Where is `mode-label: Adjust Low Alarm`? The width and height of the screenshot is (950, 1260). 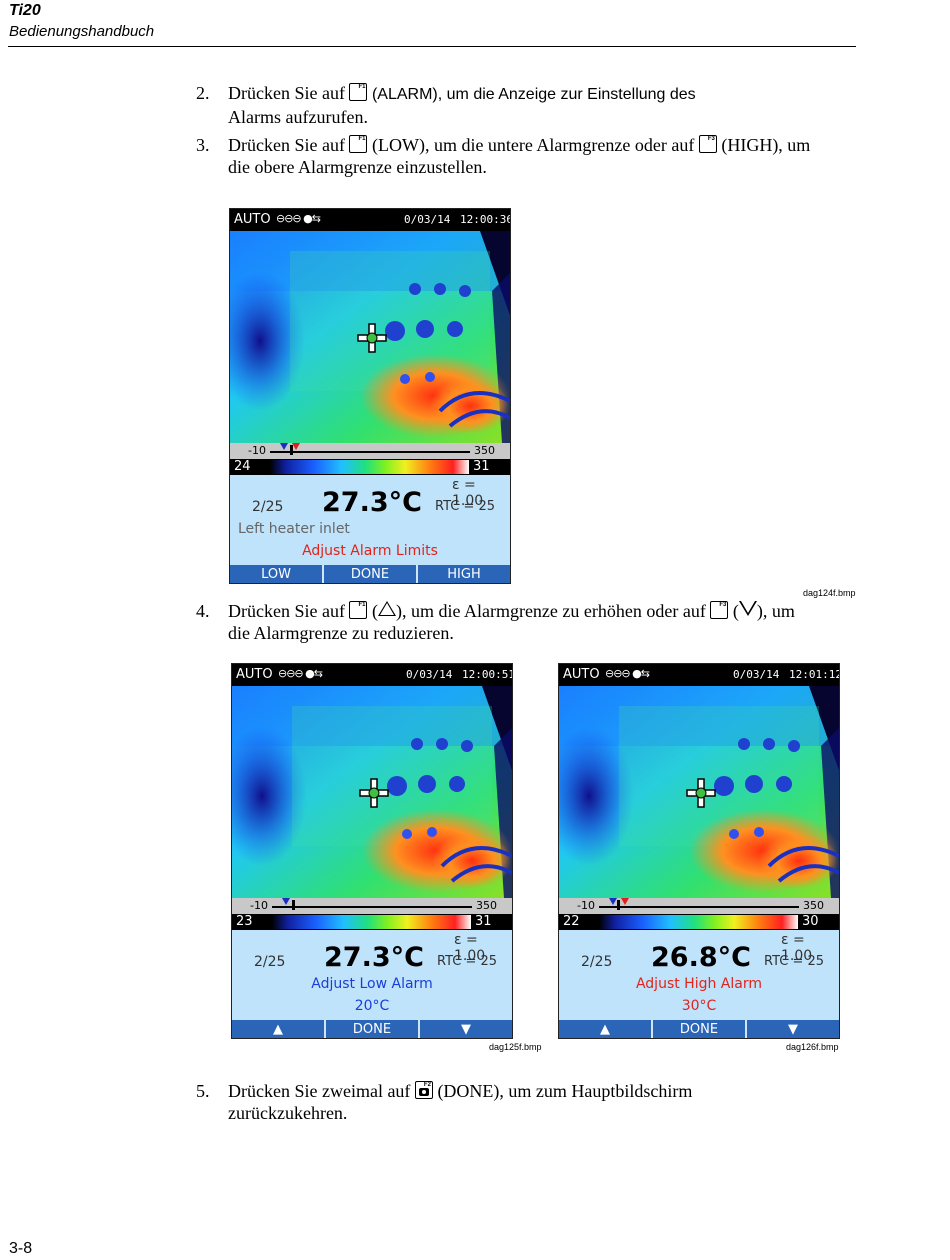
mode-label: Adjust Low Alarm is located at coordinates (372, 984).